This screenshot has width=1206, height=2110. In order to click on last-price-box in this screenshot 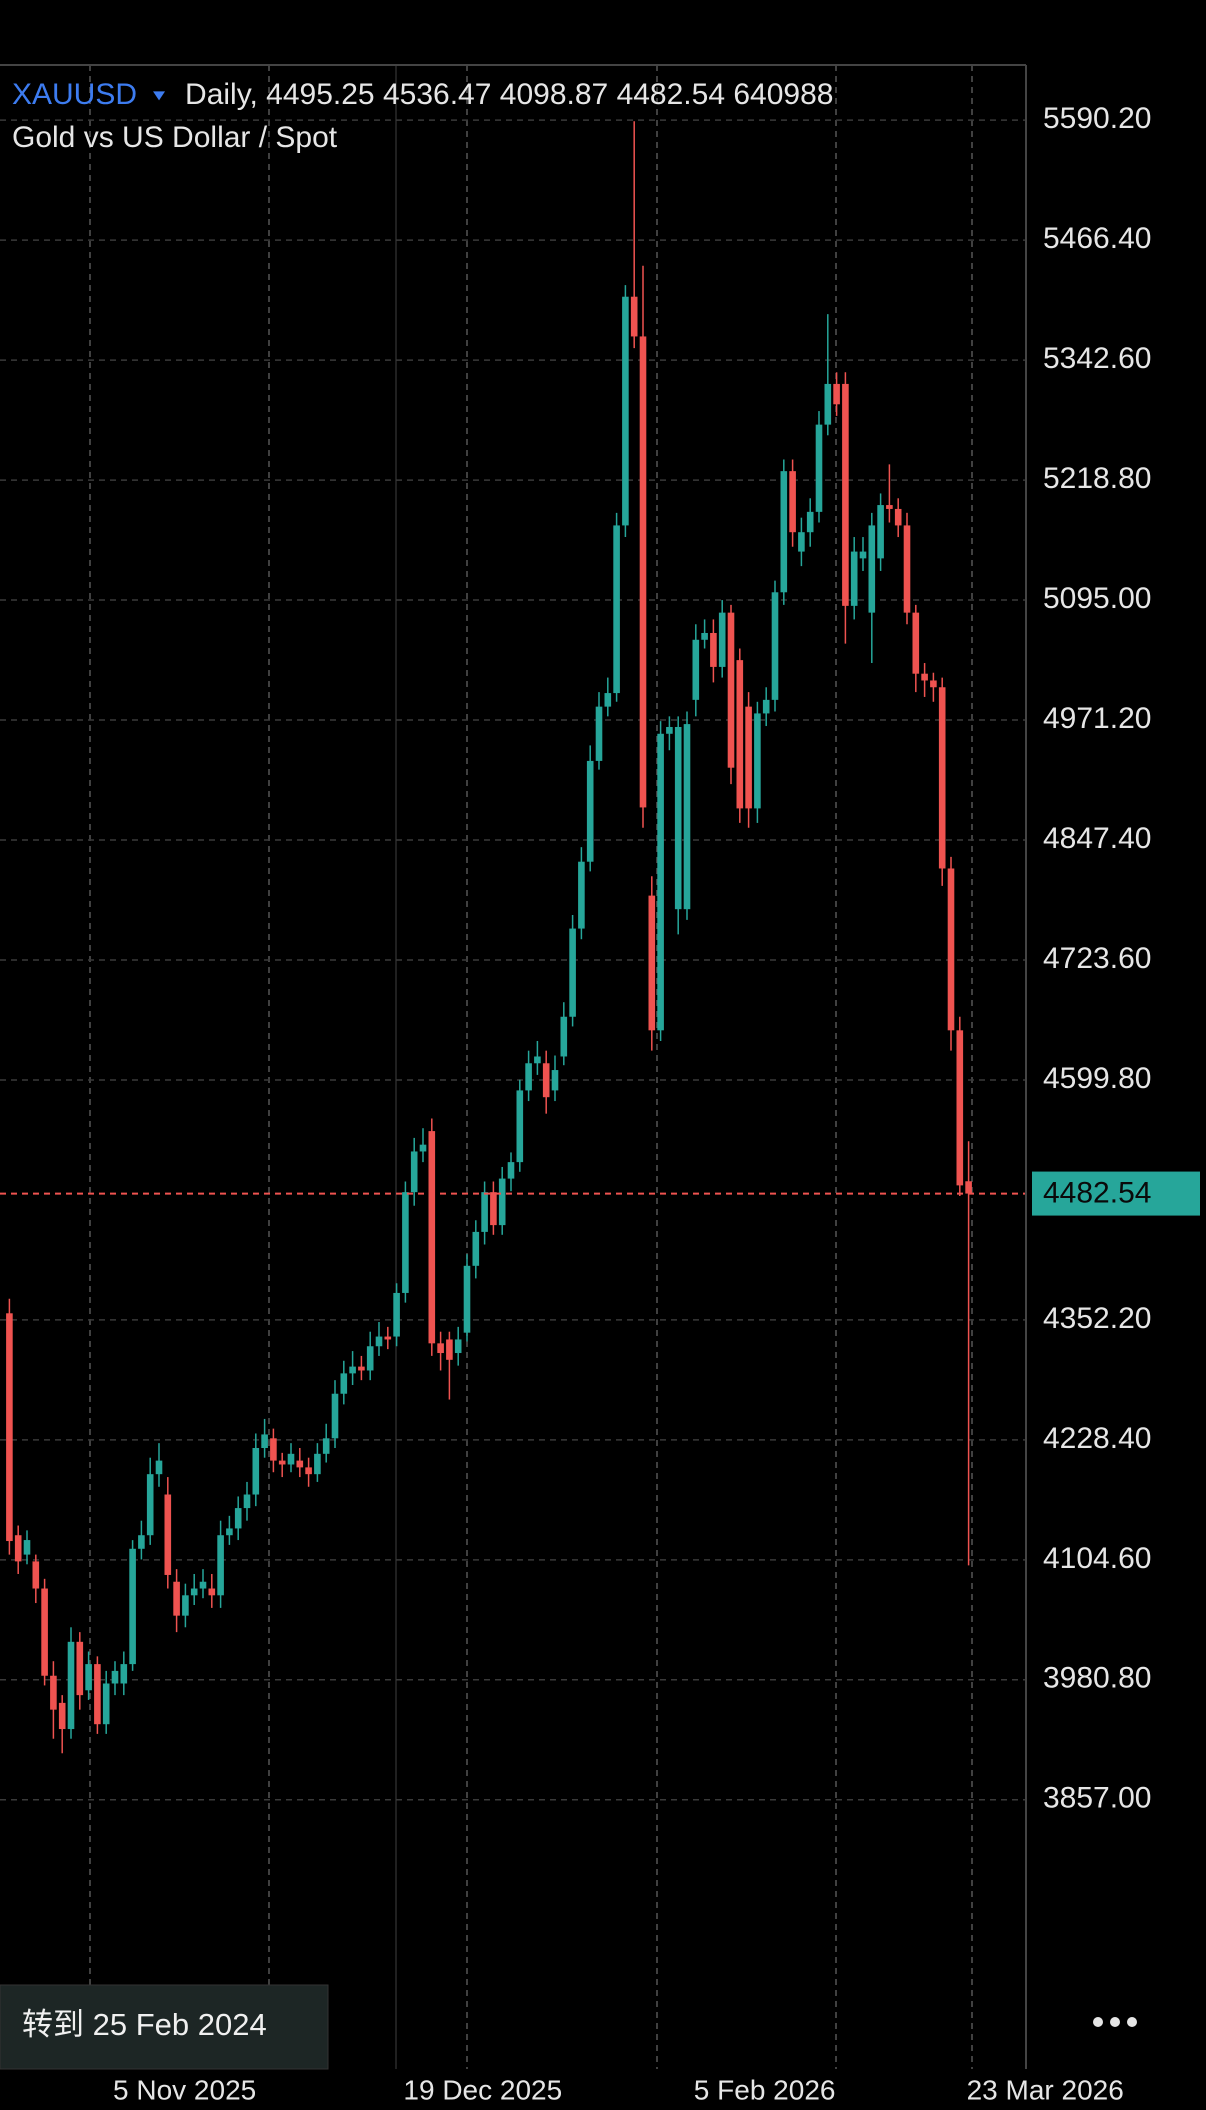, I will do `click(1116, 1193)`.